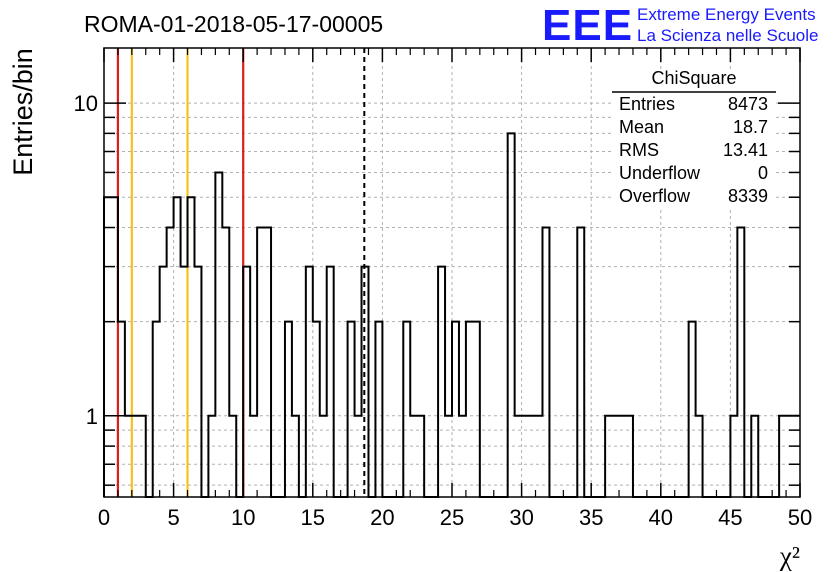 This screenshot has height=572, width=836. What do you see at coordinates (730, 517) in the screenshot?
I see `x-tick-label: 45` at bounding box center [730, 517].